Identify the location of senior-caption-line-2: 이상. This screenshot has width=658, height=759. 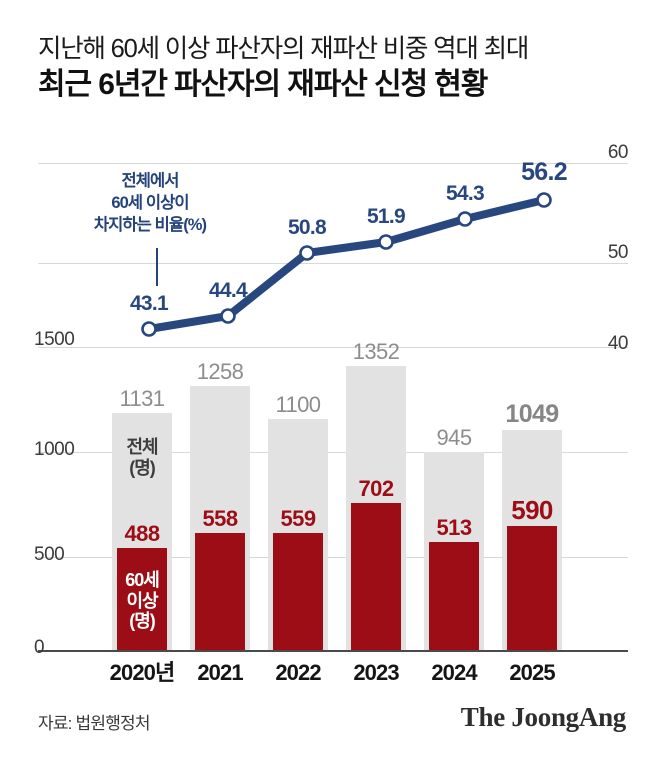
(142, 600).